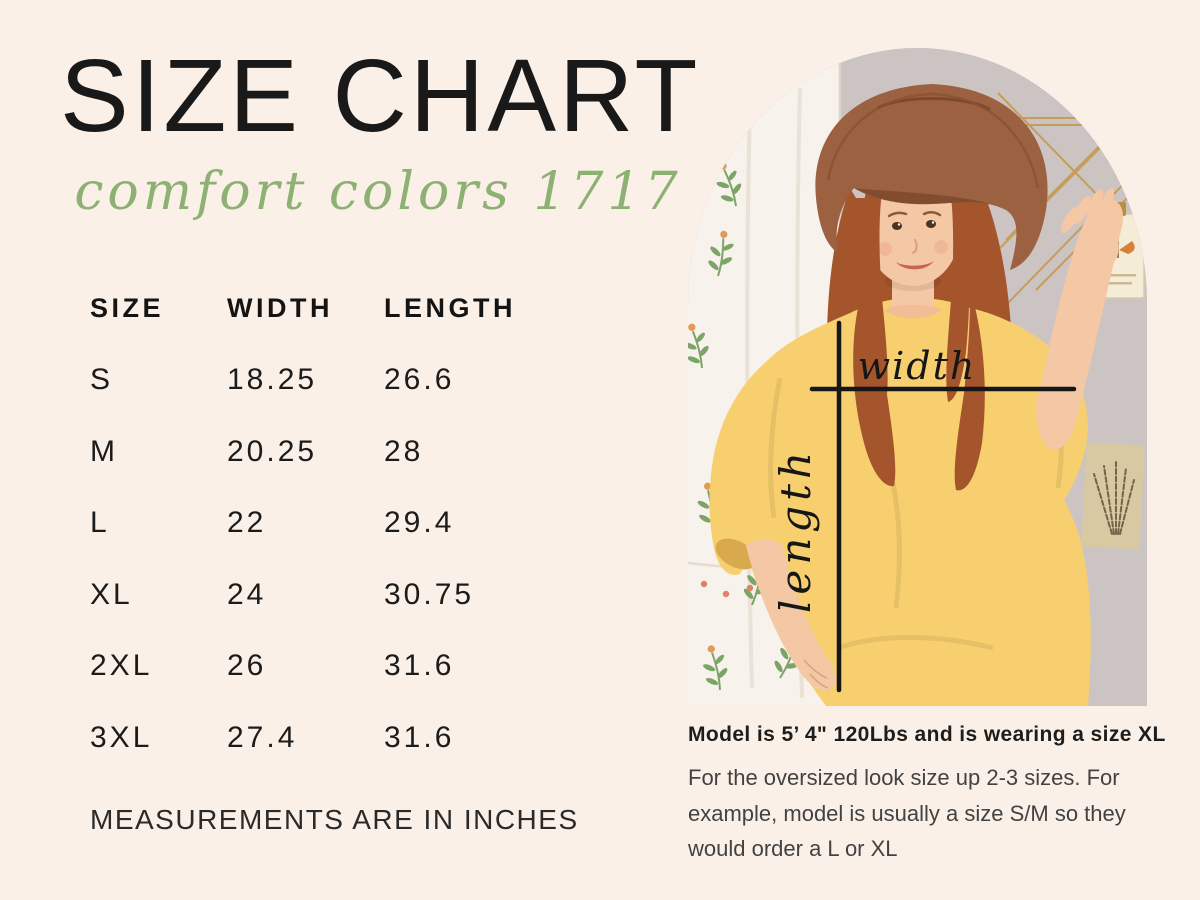  Describe the element at coordinates (272, 380) in the screenshot. I see `width-cell: 18.25` at that location.